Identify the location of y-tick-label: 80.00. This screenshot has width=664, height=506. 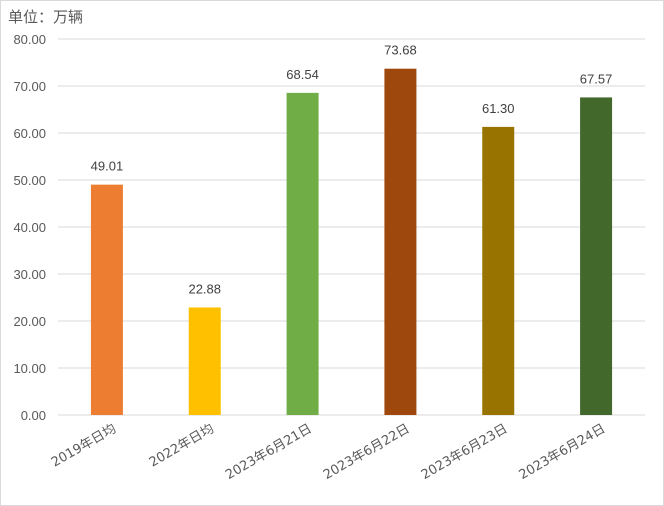
(29, 39).